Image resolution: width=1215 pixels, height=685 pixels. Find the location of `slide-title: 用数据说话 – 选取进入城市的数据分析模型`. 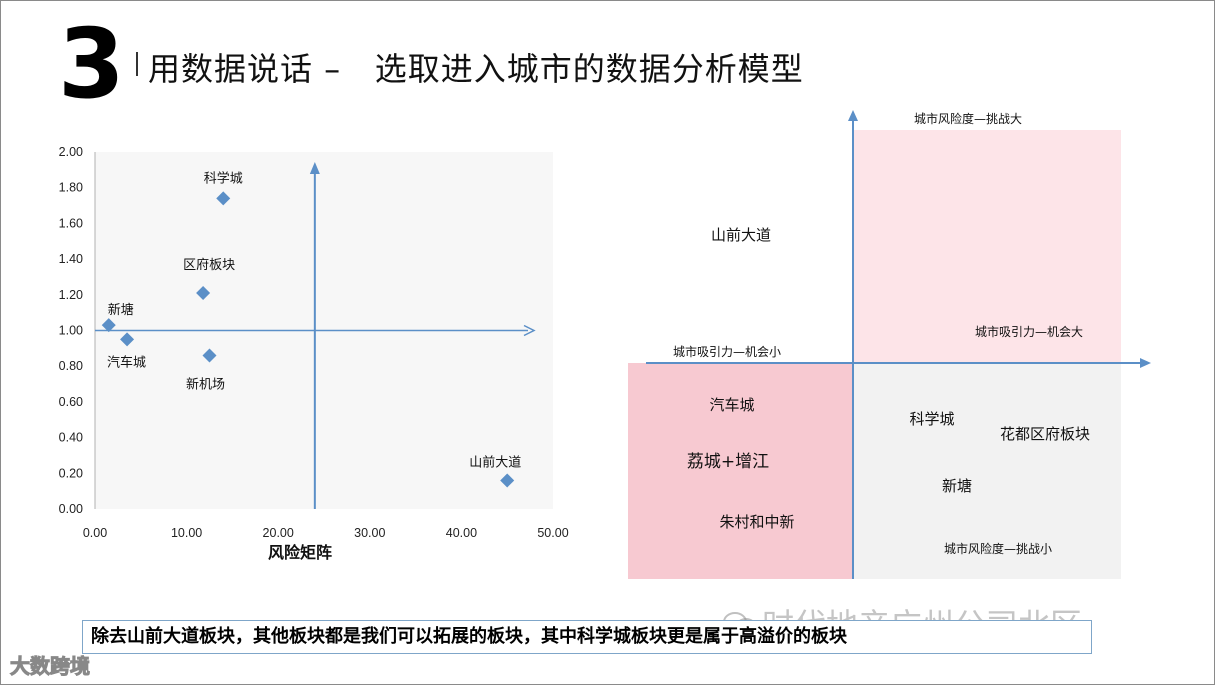

slide-title: 用数据说话 – 选取进入城市的数据分析模型 is located at coordinates (476, 69).